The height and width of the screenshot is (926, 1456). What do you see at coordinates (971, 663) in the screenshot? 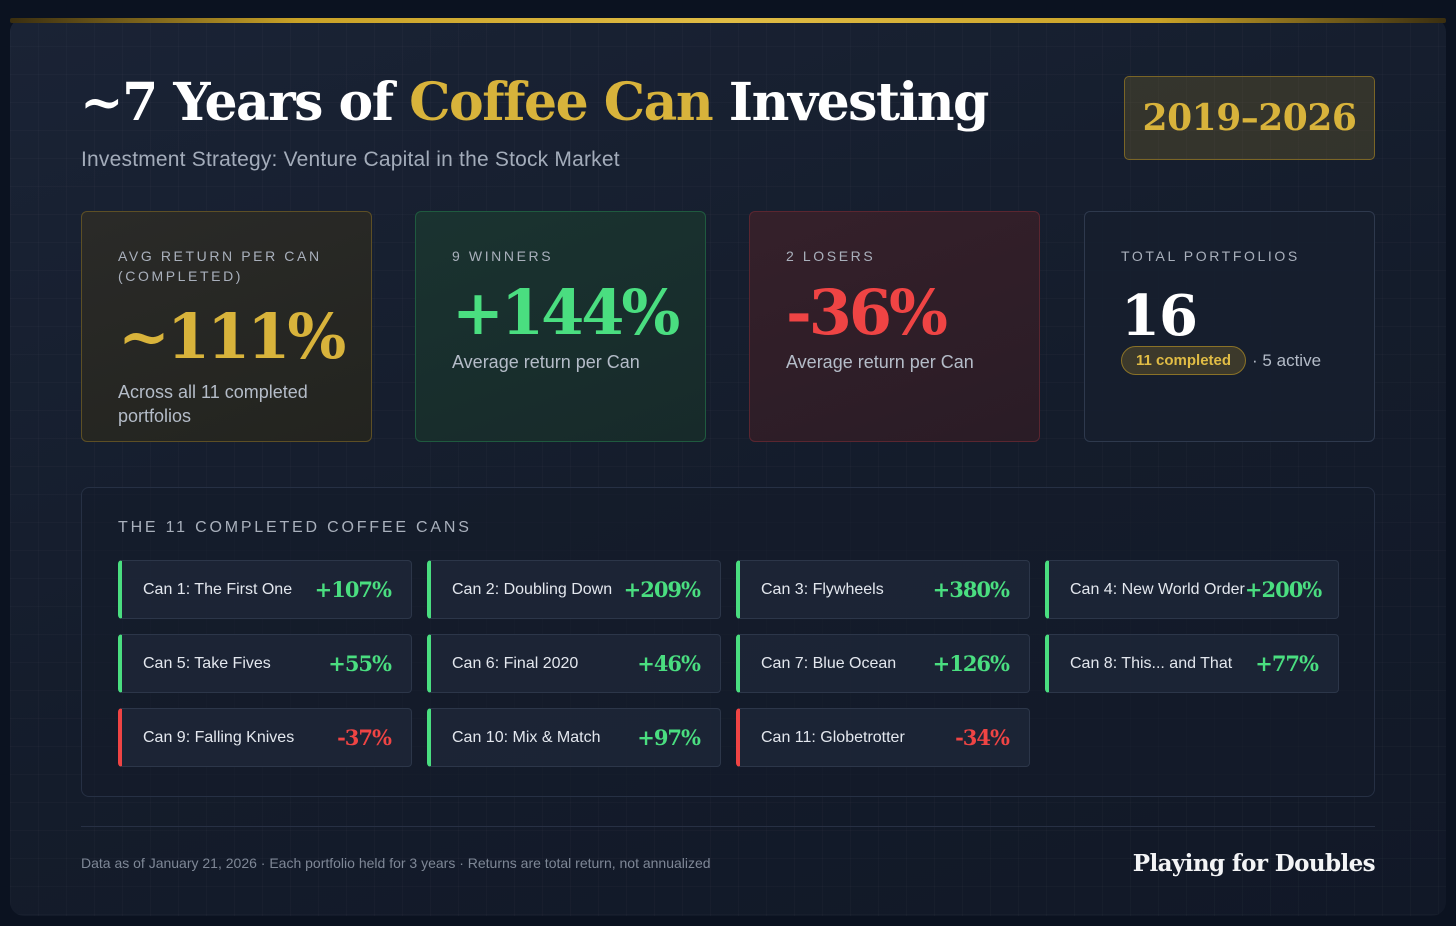
I see `can-return: +126%` at bounding box center [971, 663].